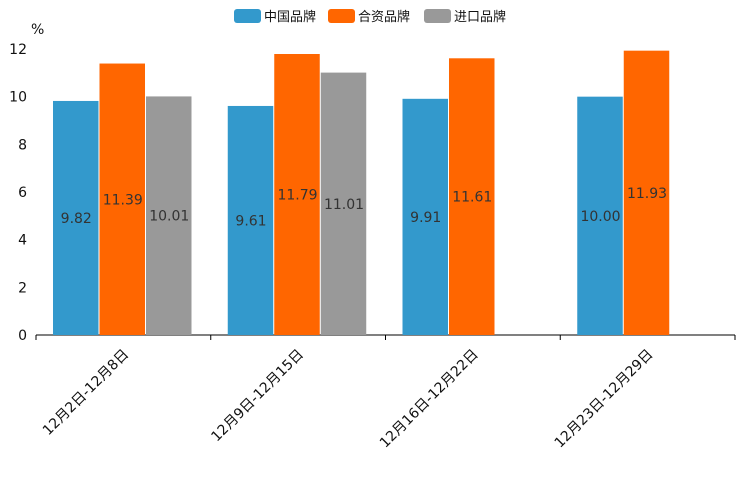 The width and height of the screenshot is (744, 496). Describe the element at coordinates (429, 399) in the screenshot. I see `x-tick-label: 12月16日-12月22日` at that location.